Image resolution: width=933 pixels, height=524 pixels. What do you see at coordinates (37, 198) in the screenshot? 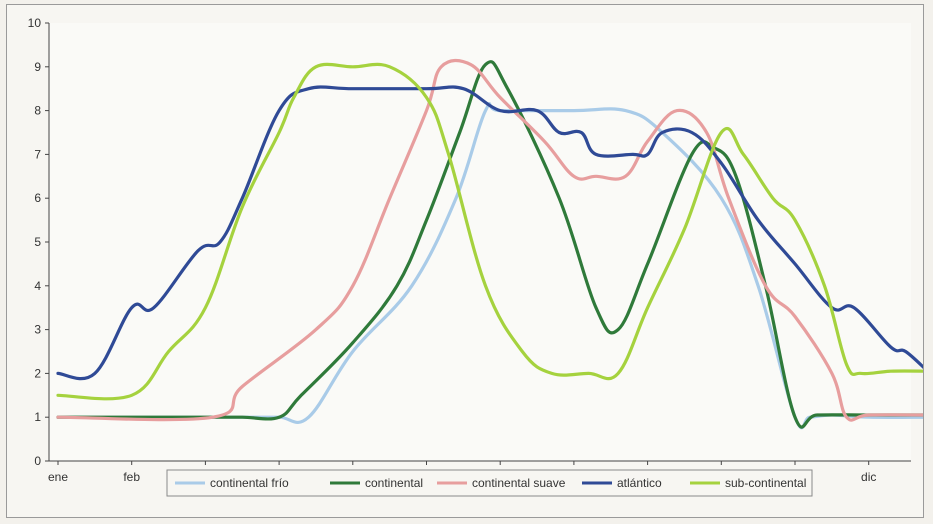
I see `y-tick-label: 6` at bounding box center [37, 198].